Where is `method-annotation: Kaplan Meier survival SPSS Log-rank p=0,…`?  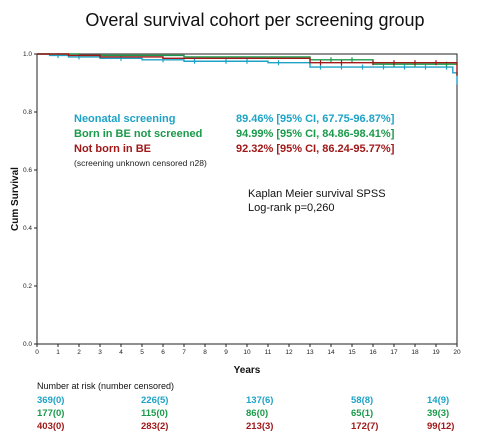
method-annotation: Kaplan Meier survival SPSS Log-rank p=0,… is located at coordinates (317, 201).